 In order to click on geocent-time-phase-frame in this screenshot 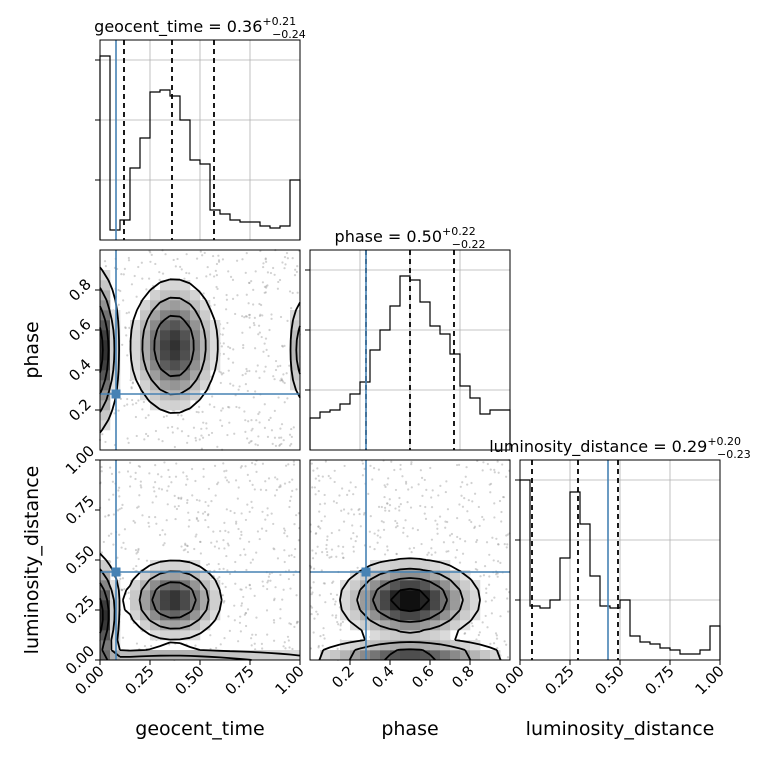, I will do `click(200, 350)`.